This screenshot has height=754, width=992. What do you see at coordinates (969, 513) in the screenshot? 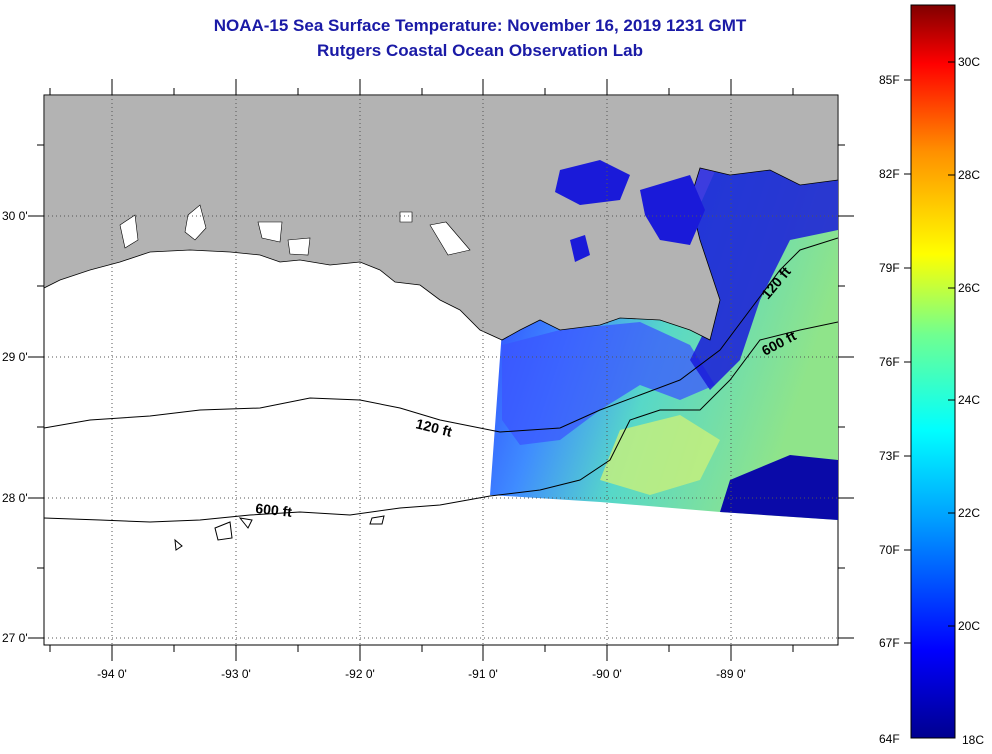
I see `colorbar-c-label: 22C` at bounding box center [969, 513].